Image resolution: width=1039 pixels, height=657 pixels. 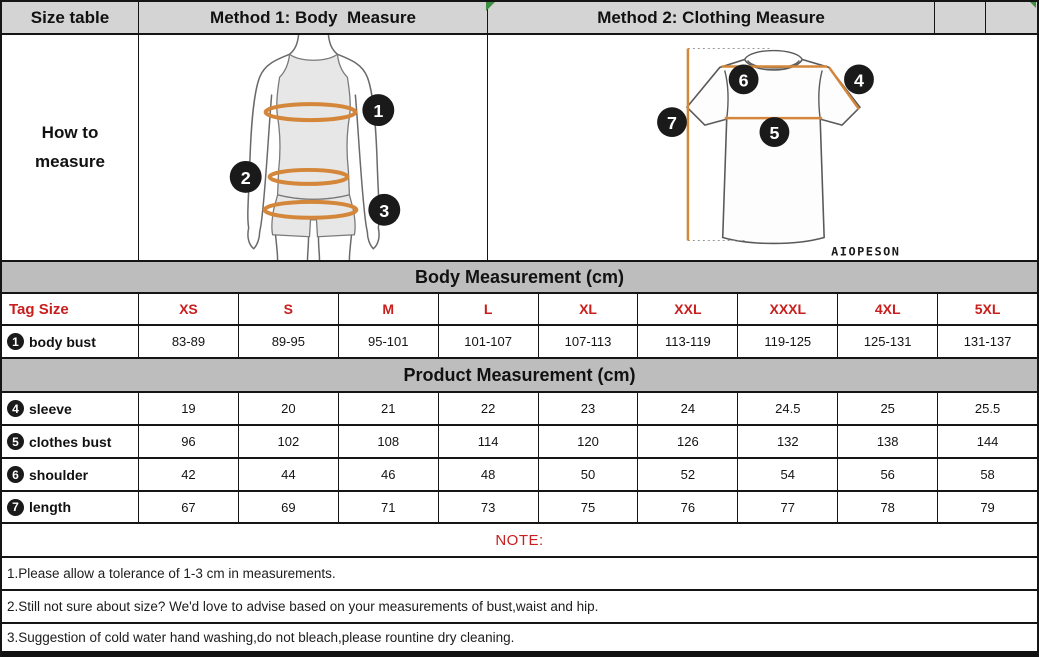 I want to click on marker-4-number: 4, so click(x=858, y=80).